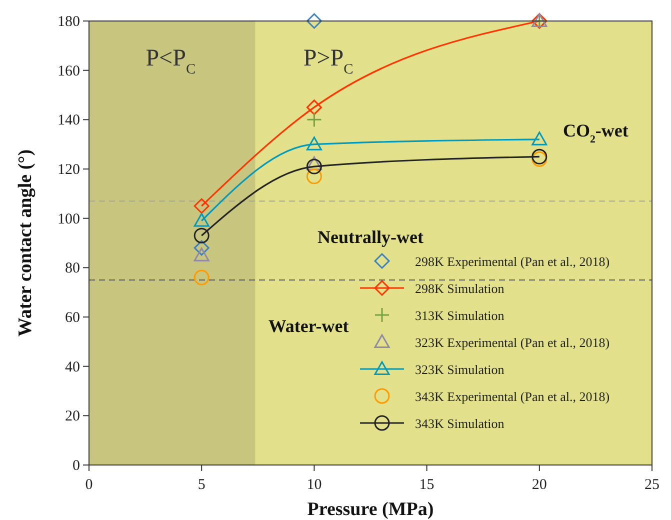 The image size is (671, 520). Describe the element at coordinates (308, 326) in the screenshot. I see `annotation: Water-wet` at that location.